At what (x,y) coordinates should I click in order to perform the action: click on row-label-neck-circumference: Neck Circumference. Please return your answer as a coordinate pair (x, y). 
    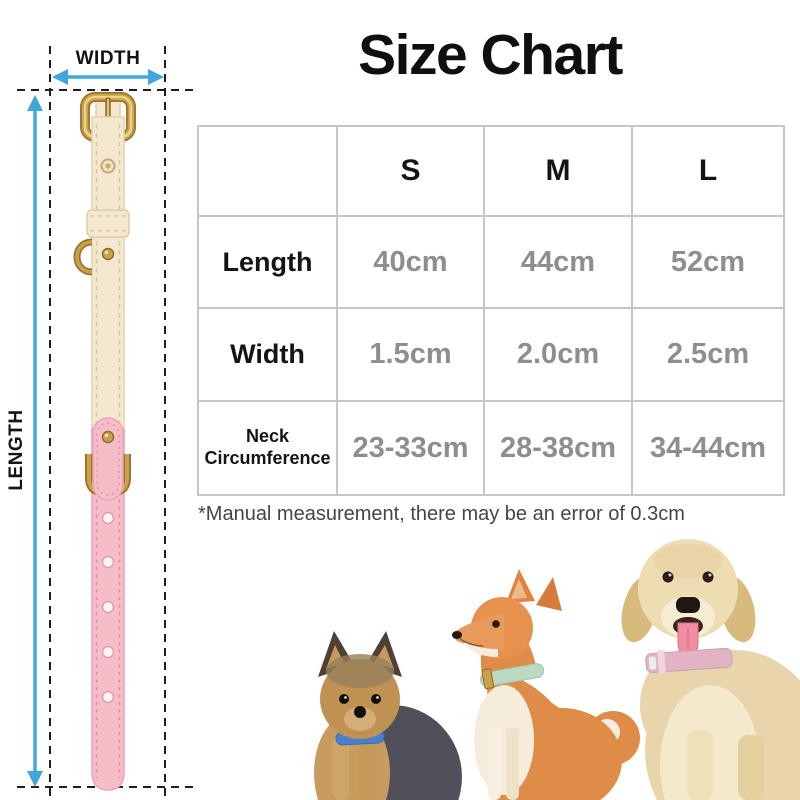
    Looking at the image, I should click on (268, 449).